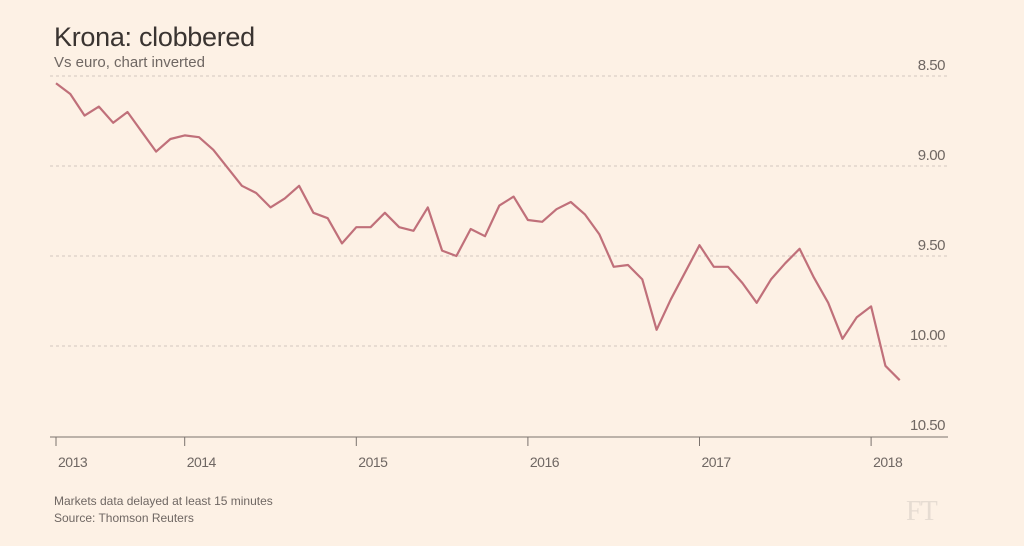 The image size is (1024, 546). I want to click on x-tick-label: 2016, so click(545, 462).